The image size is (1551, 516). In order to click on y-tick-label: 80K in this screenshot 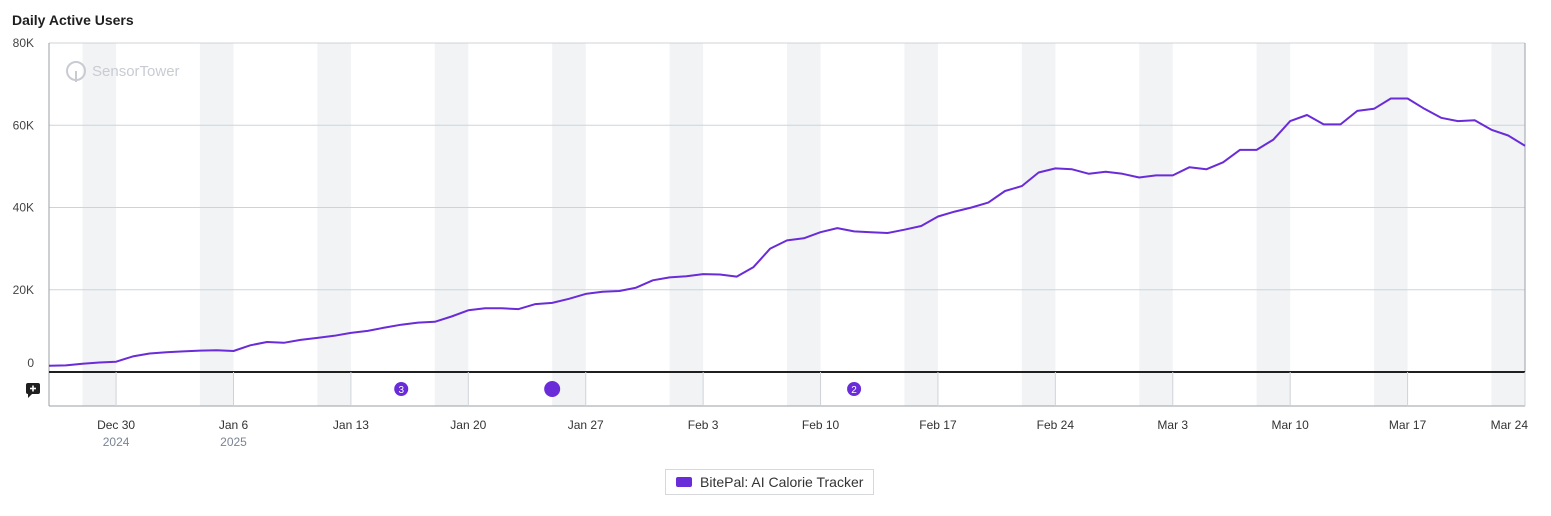, I will do `click(23, 43)`.